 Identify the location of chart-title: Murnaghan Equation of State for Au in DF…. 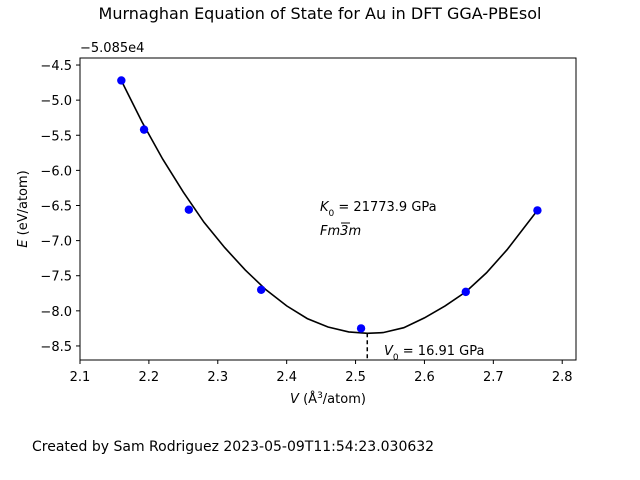
(320, 13).